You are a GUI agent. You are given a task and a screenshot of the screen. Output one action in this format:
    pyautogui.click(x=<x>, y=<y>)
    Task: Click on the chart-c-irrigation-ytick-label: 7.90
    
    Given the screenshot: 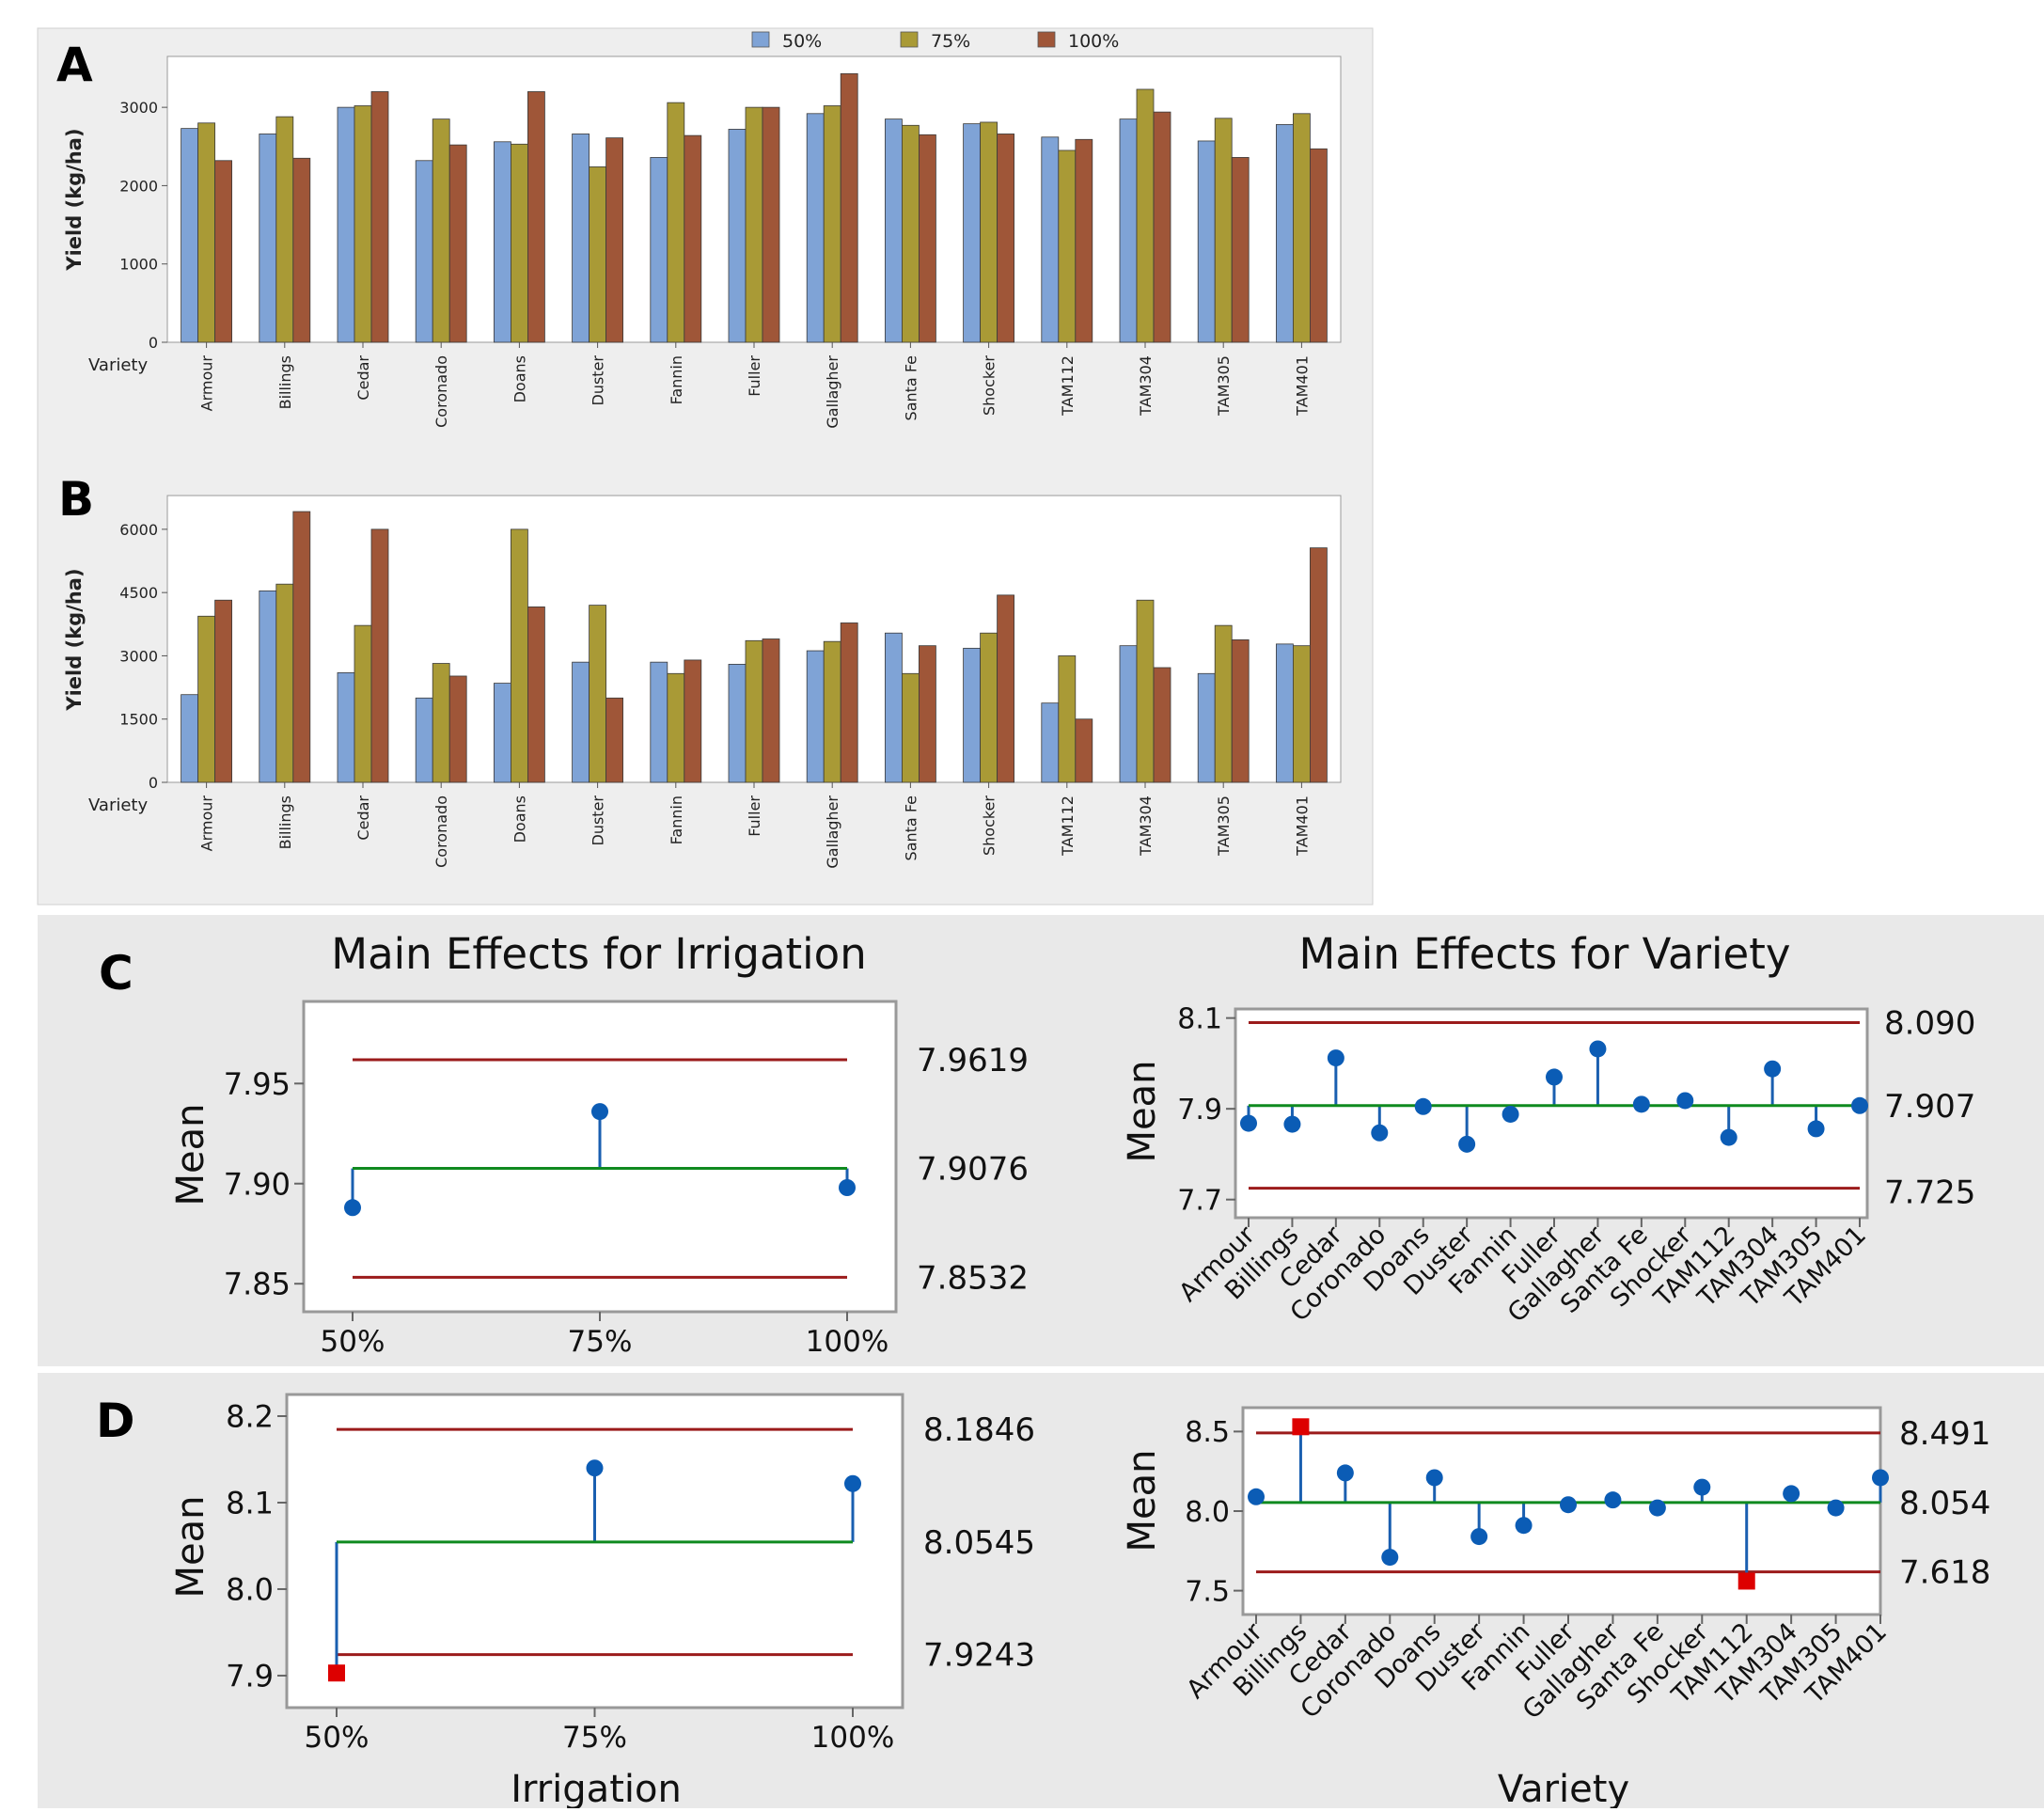 What is the action you would take?
    pyautogui.click(x=257, y=1184)
    